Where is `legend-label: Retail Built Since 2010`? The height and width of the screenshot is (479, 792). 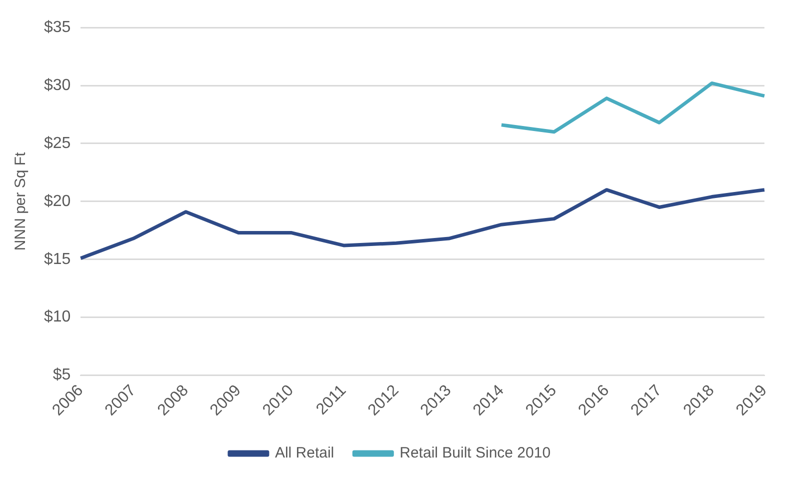
legend-label: Retail Built Since 2010 is located at coordinates (475, 453).